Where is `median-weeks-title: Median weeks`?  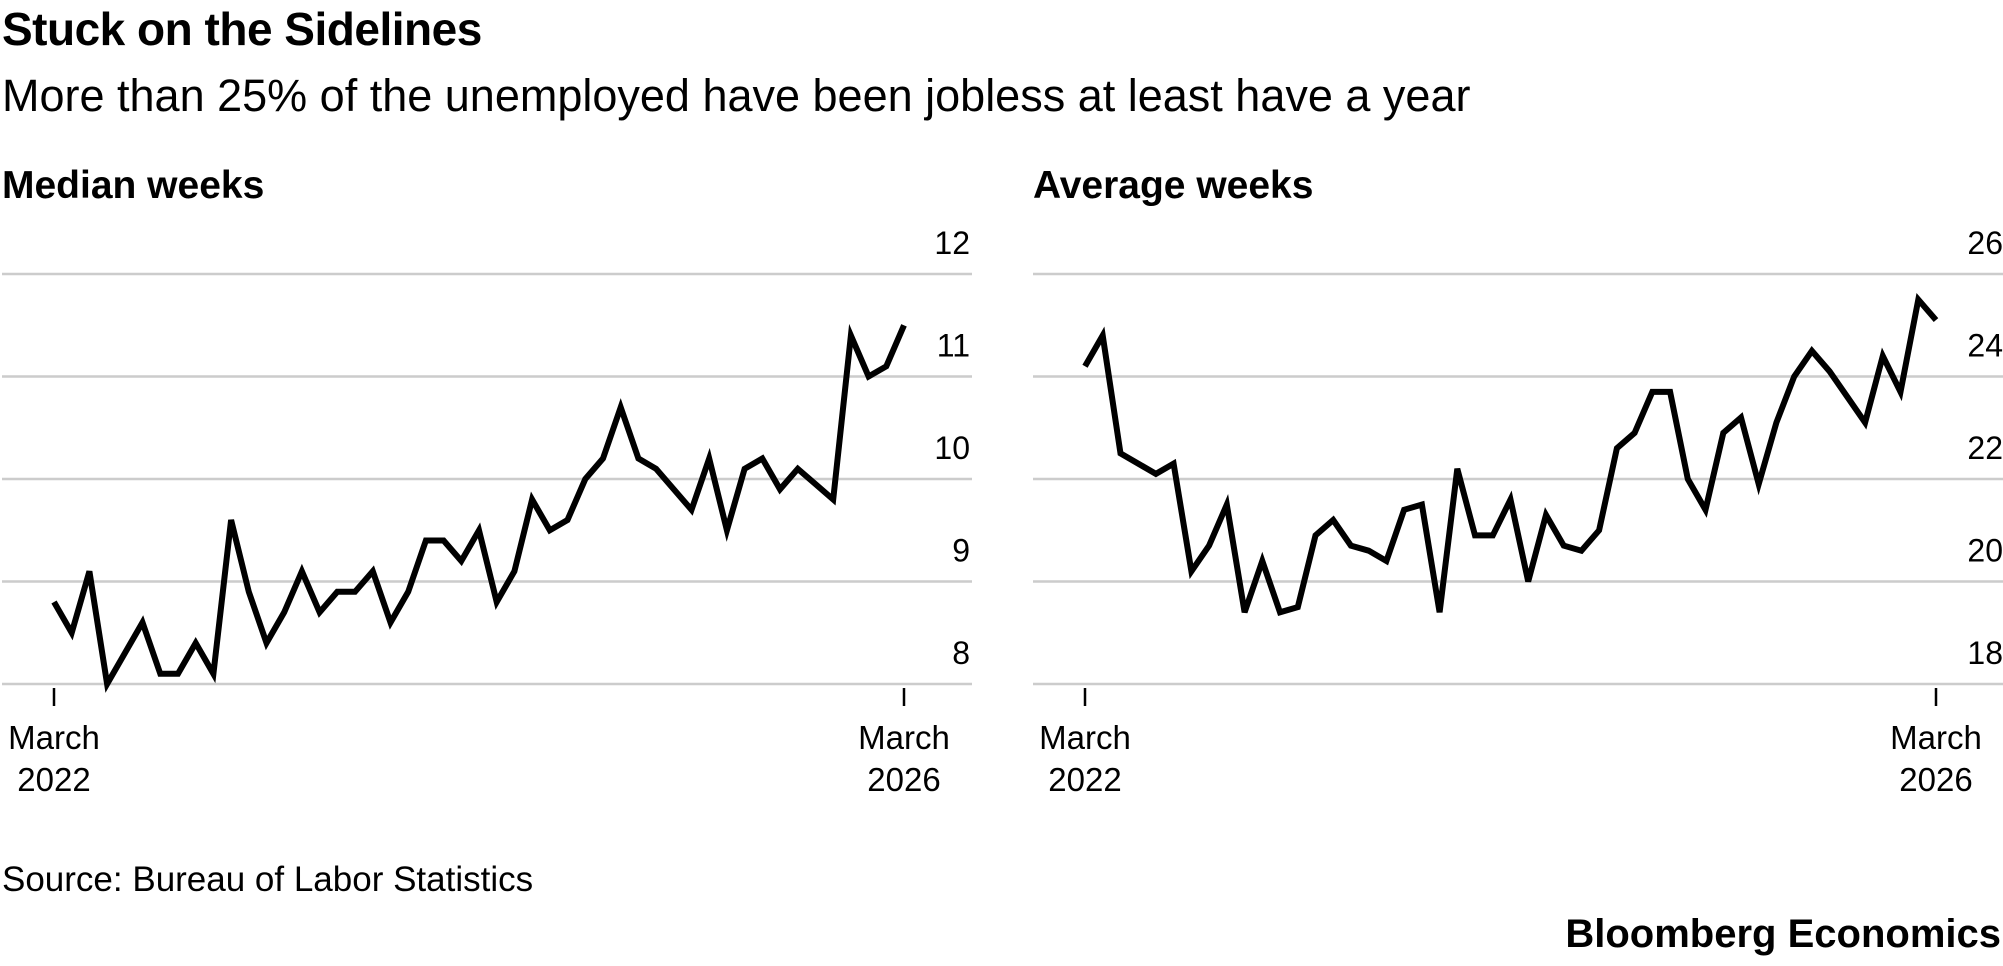
median-weeks-title: Median weeks is located at coordinates (133, 185).